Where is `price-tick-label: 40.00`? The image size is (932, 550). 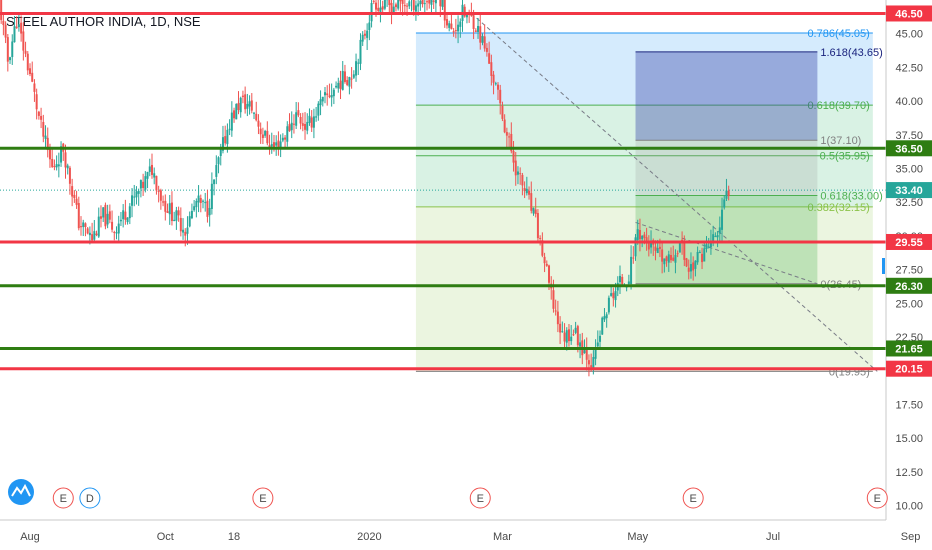 price-tick-label: 40.00 is located at coordinates (909, 102).